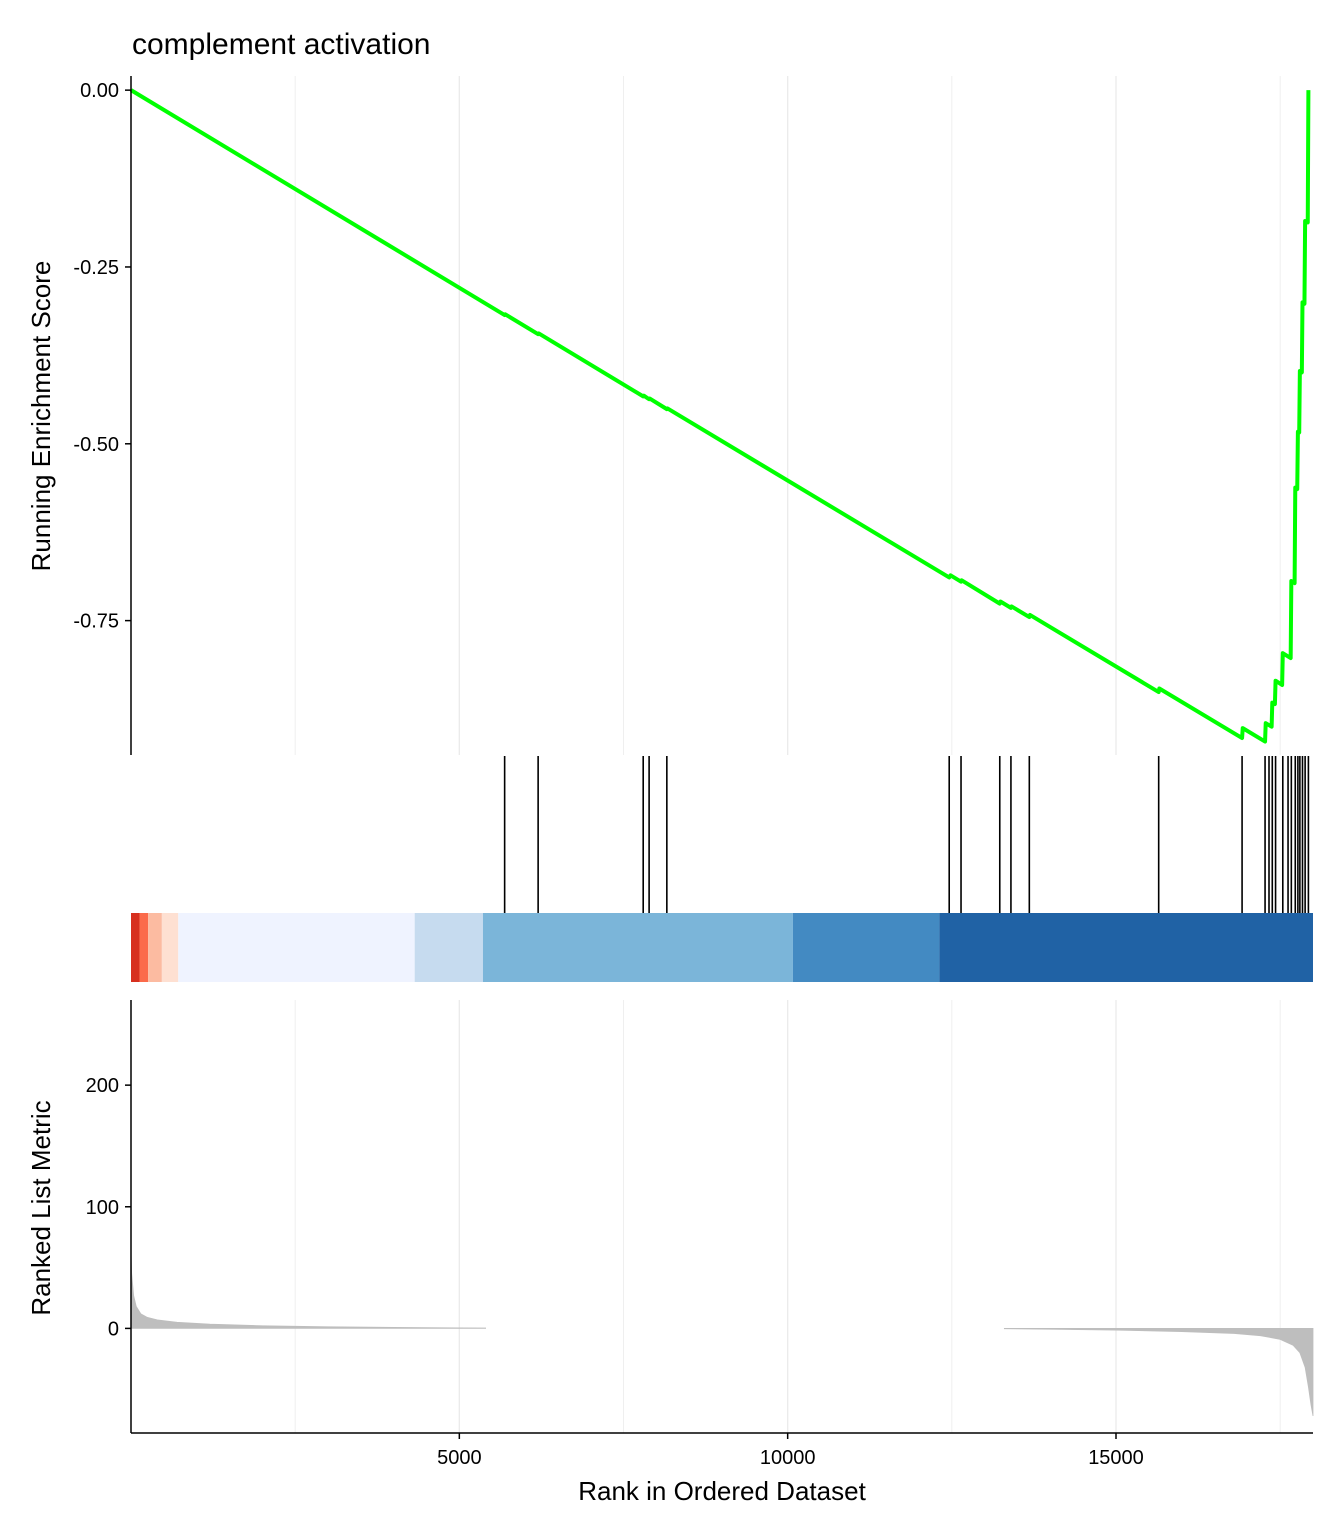 This screenshot has width=1344, height=1536. Describe the element at coordinates (722, 1491) in the screenshot. I see `x-axis-title: Rank in Ordered Dataset` at that location.